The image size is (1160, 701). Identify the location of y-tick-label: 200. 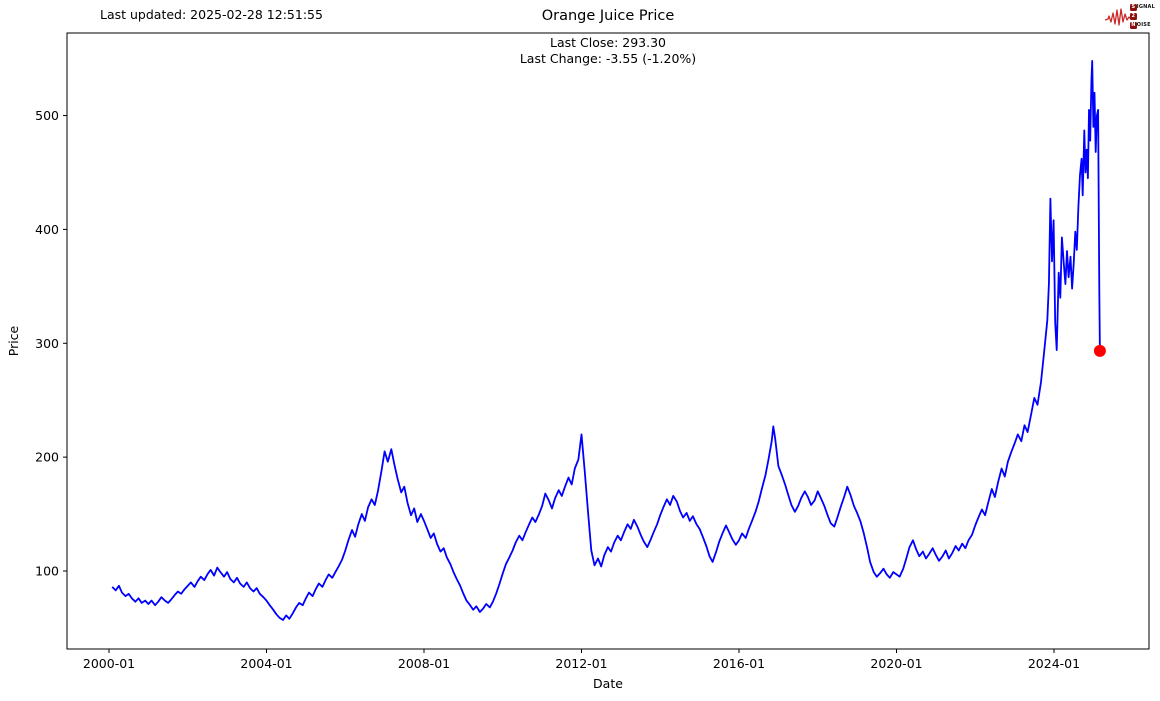
(47, 457).